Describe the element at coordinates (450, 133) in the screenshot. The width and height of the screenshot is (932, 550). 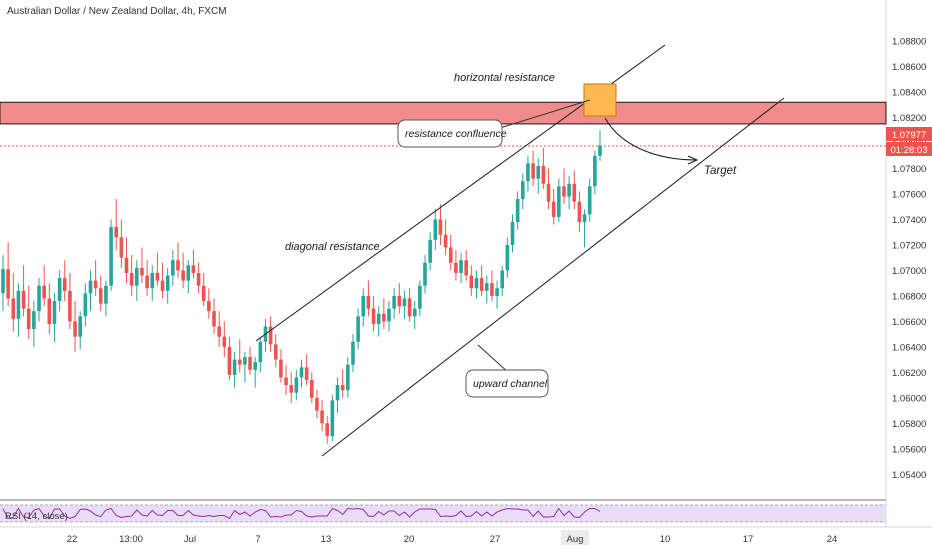
I see `confluence-callout-box` at that location.